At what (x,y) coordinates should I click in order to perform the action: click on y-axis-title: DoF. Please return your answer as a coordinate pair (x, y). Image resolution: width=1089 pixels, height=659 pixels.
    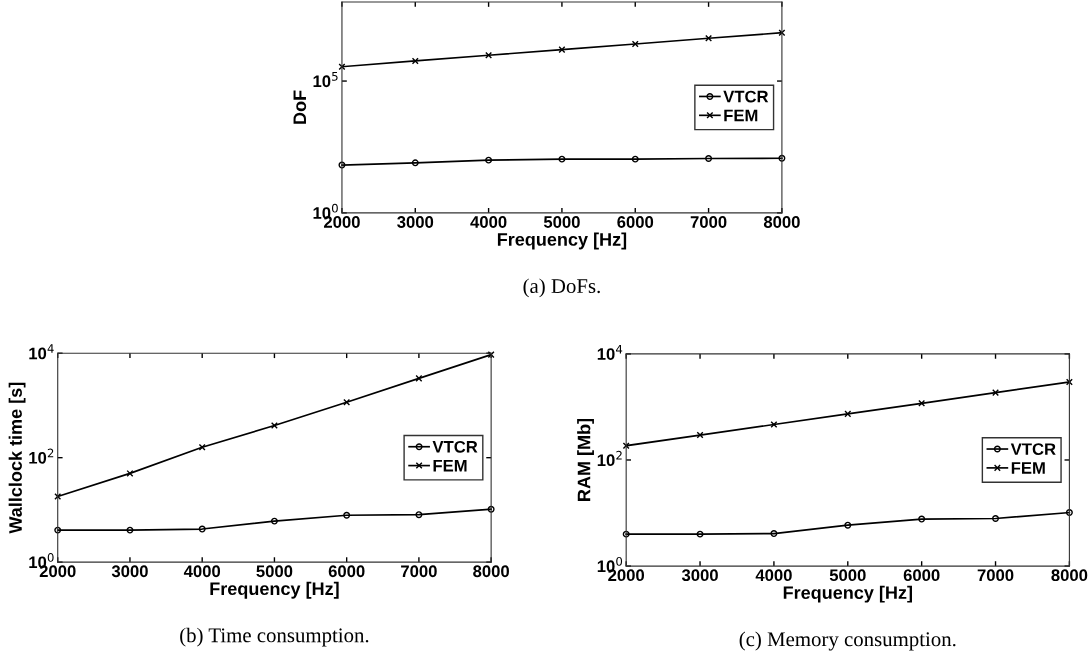
    Looking at the image, I should click on (300, 107).